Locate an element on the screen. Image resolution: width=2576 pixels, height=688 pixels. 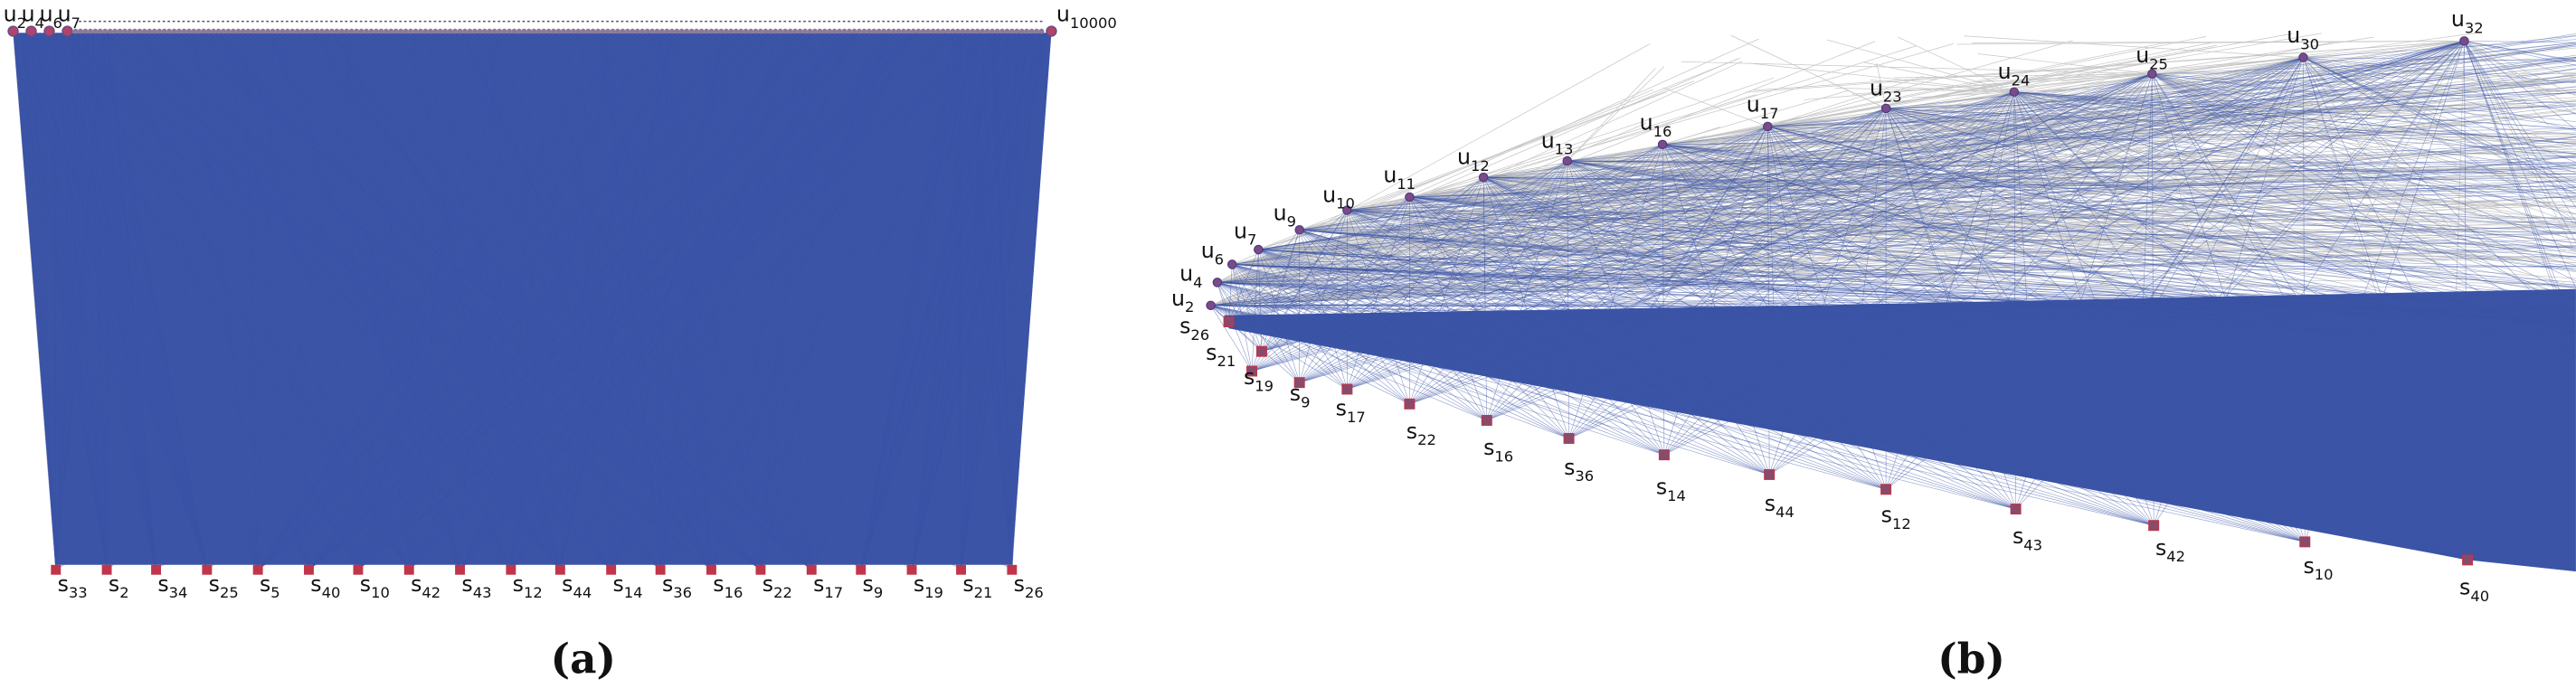
node-label: s19 is located at coordinates (928, 586).